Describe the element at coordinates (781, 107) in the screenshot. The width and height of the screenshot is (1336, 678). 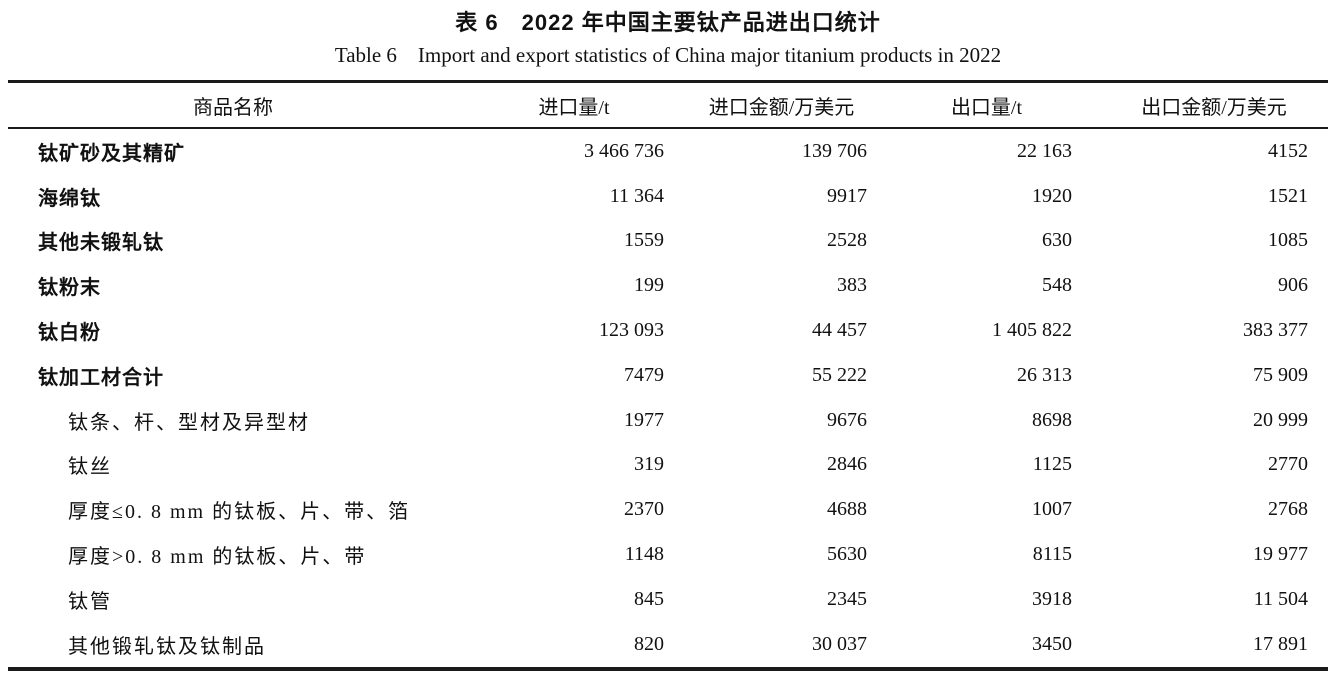
I see `header-import-value: 进口金额/万美元` at that location.